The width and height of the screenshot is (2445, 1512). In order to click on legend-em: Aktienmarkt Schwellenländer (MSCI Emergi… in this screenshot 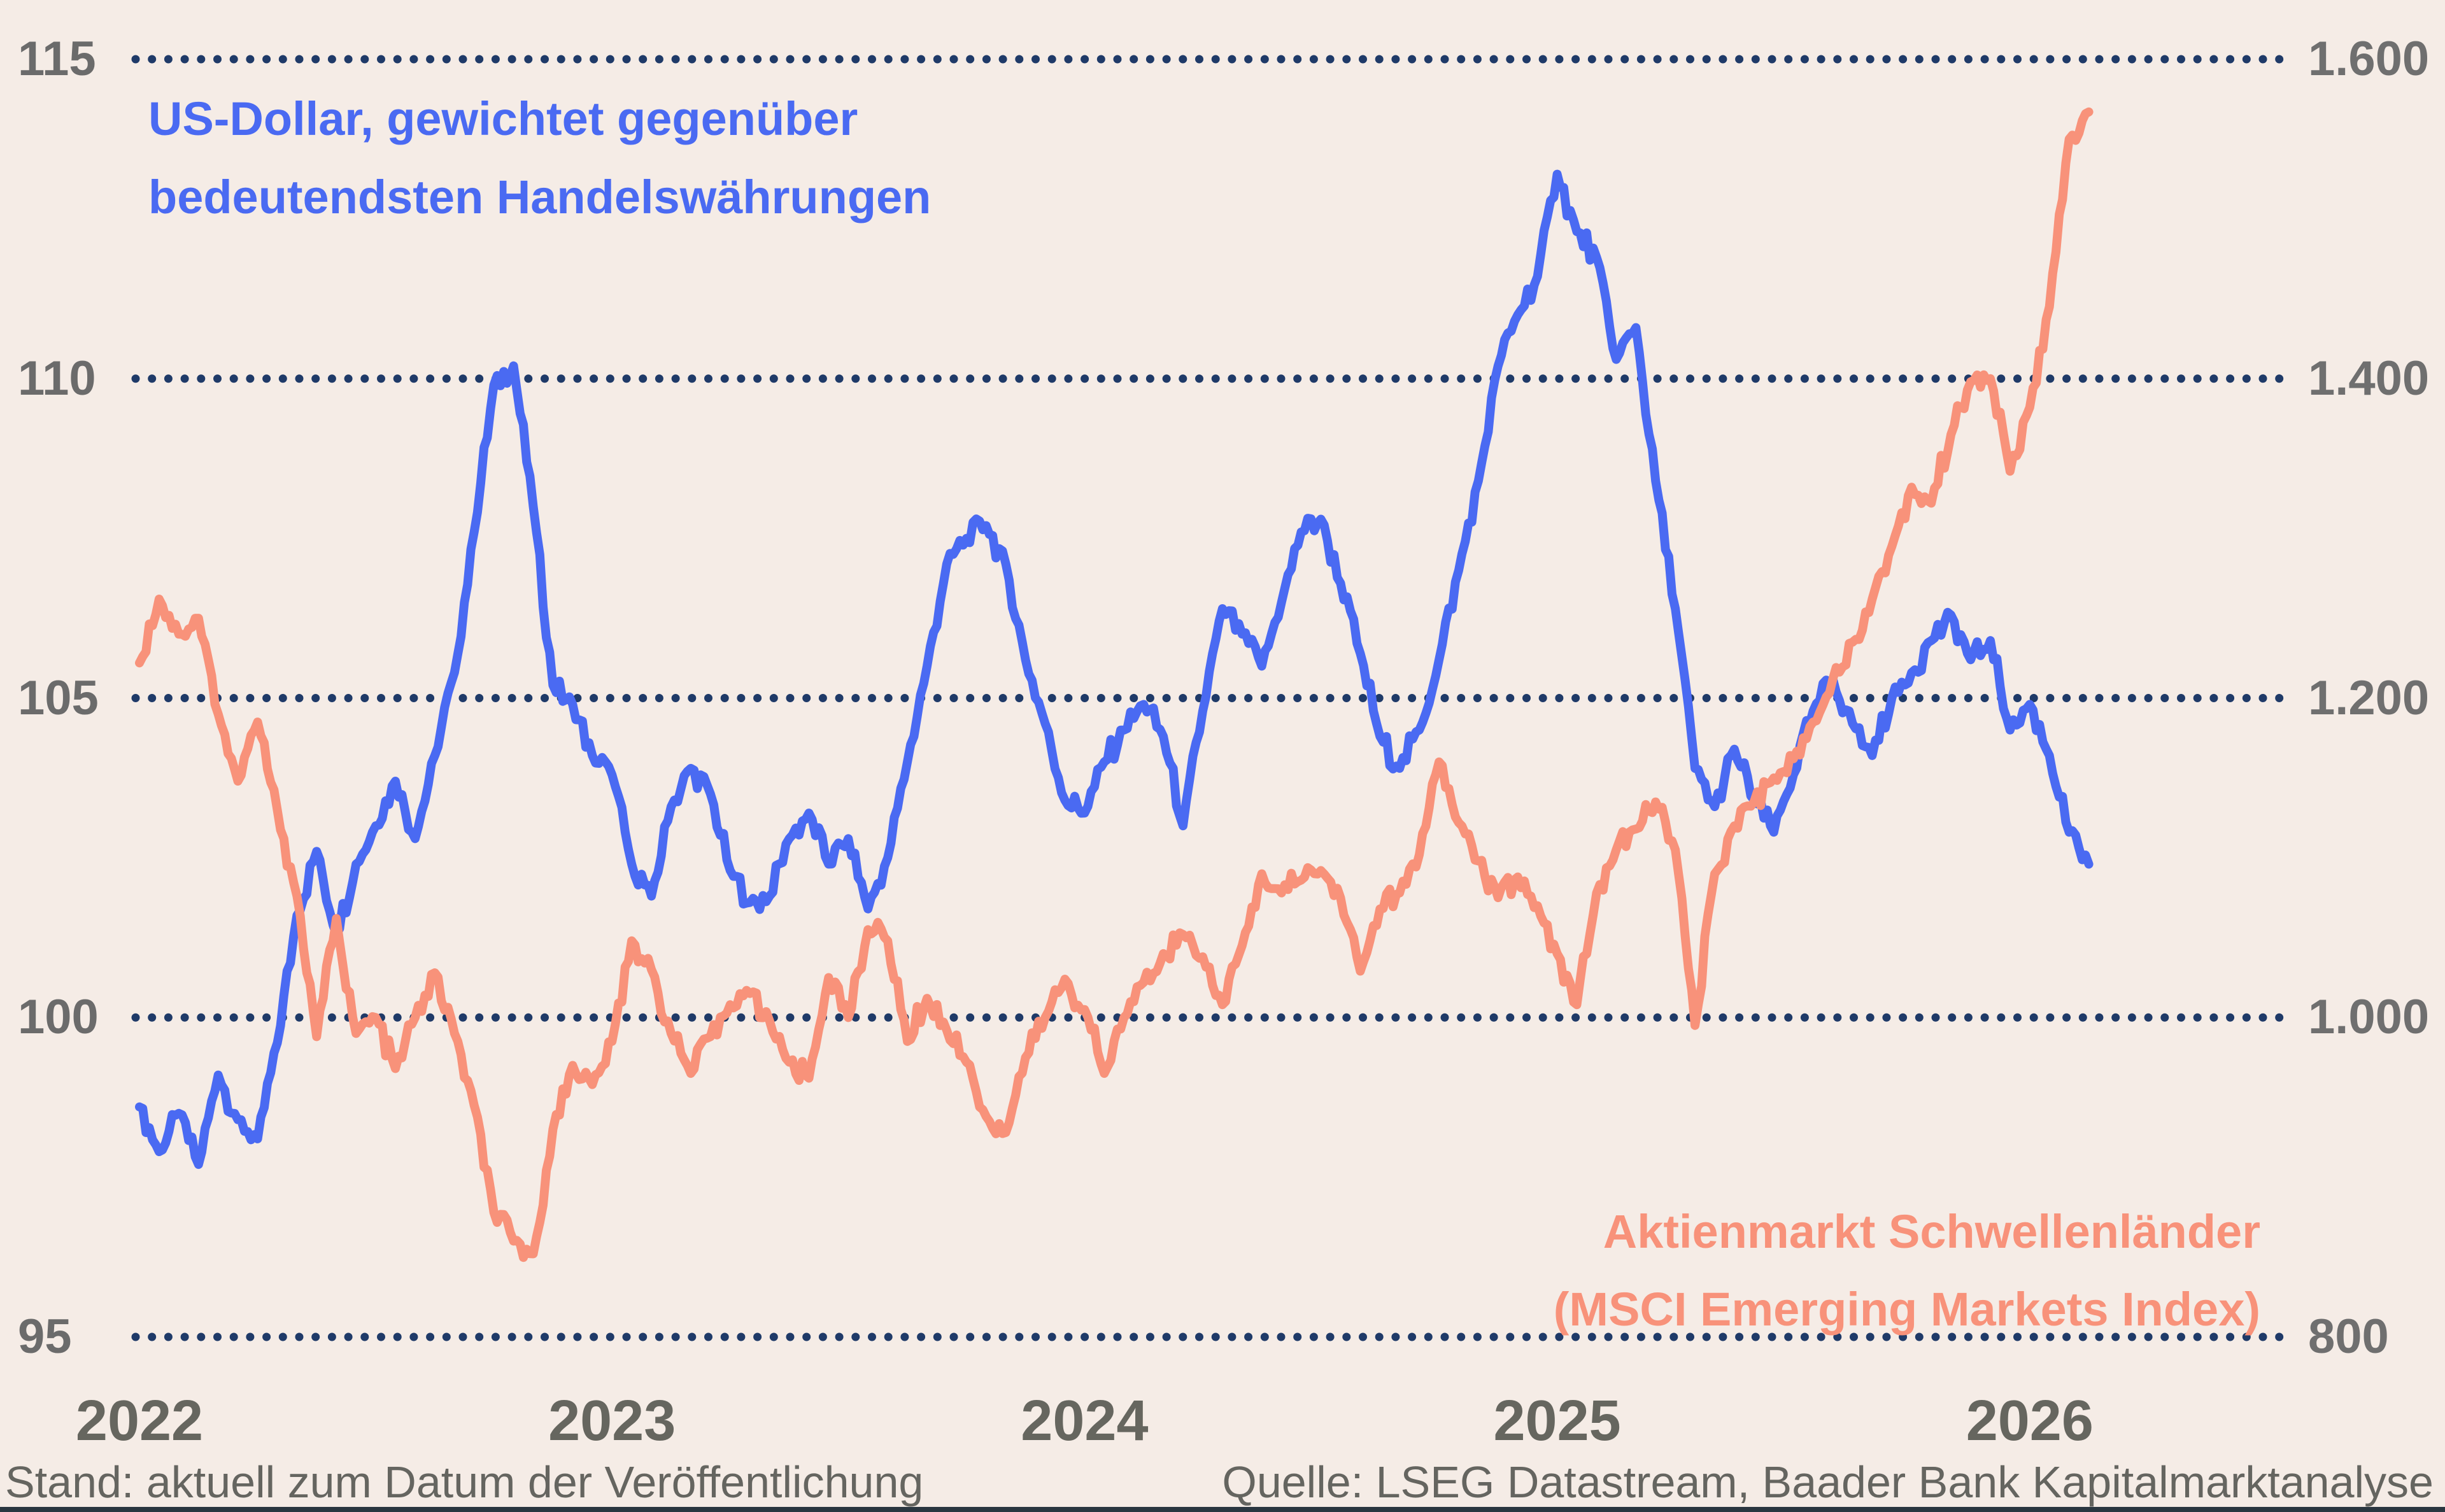, I will do `click(1907, 1270)`.